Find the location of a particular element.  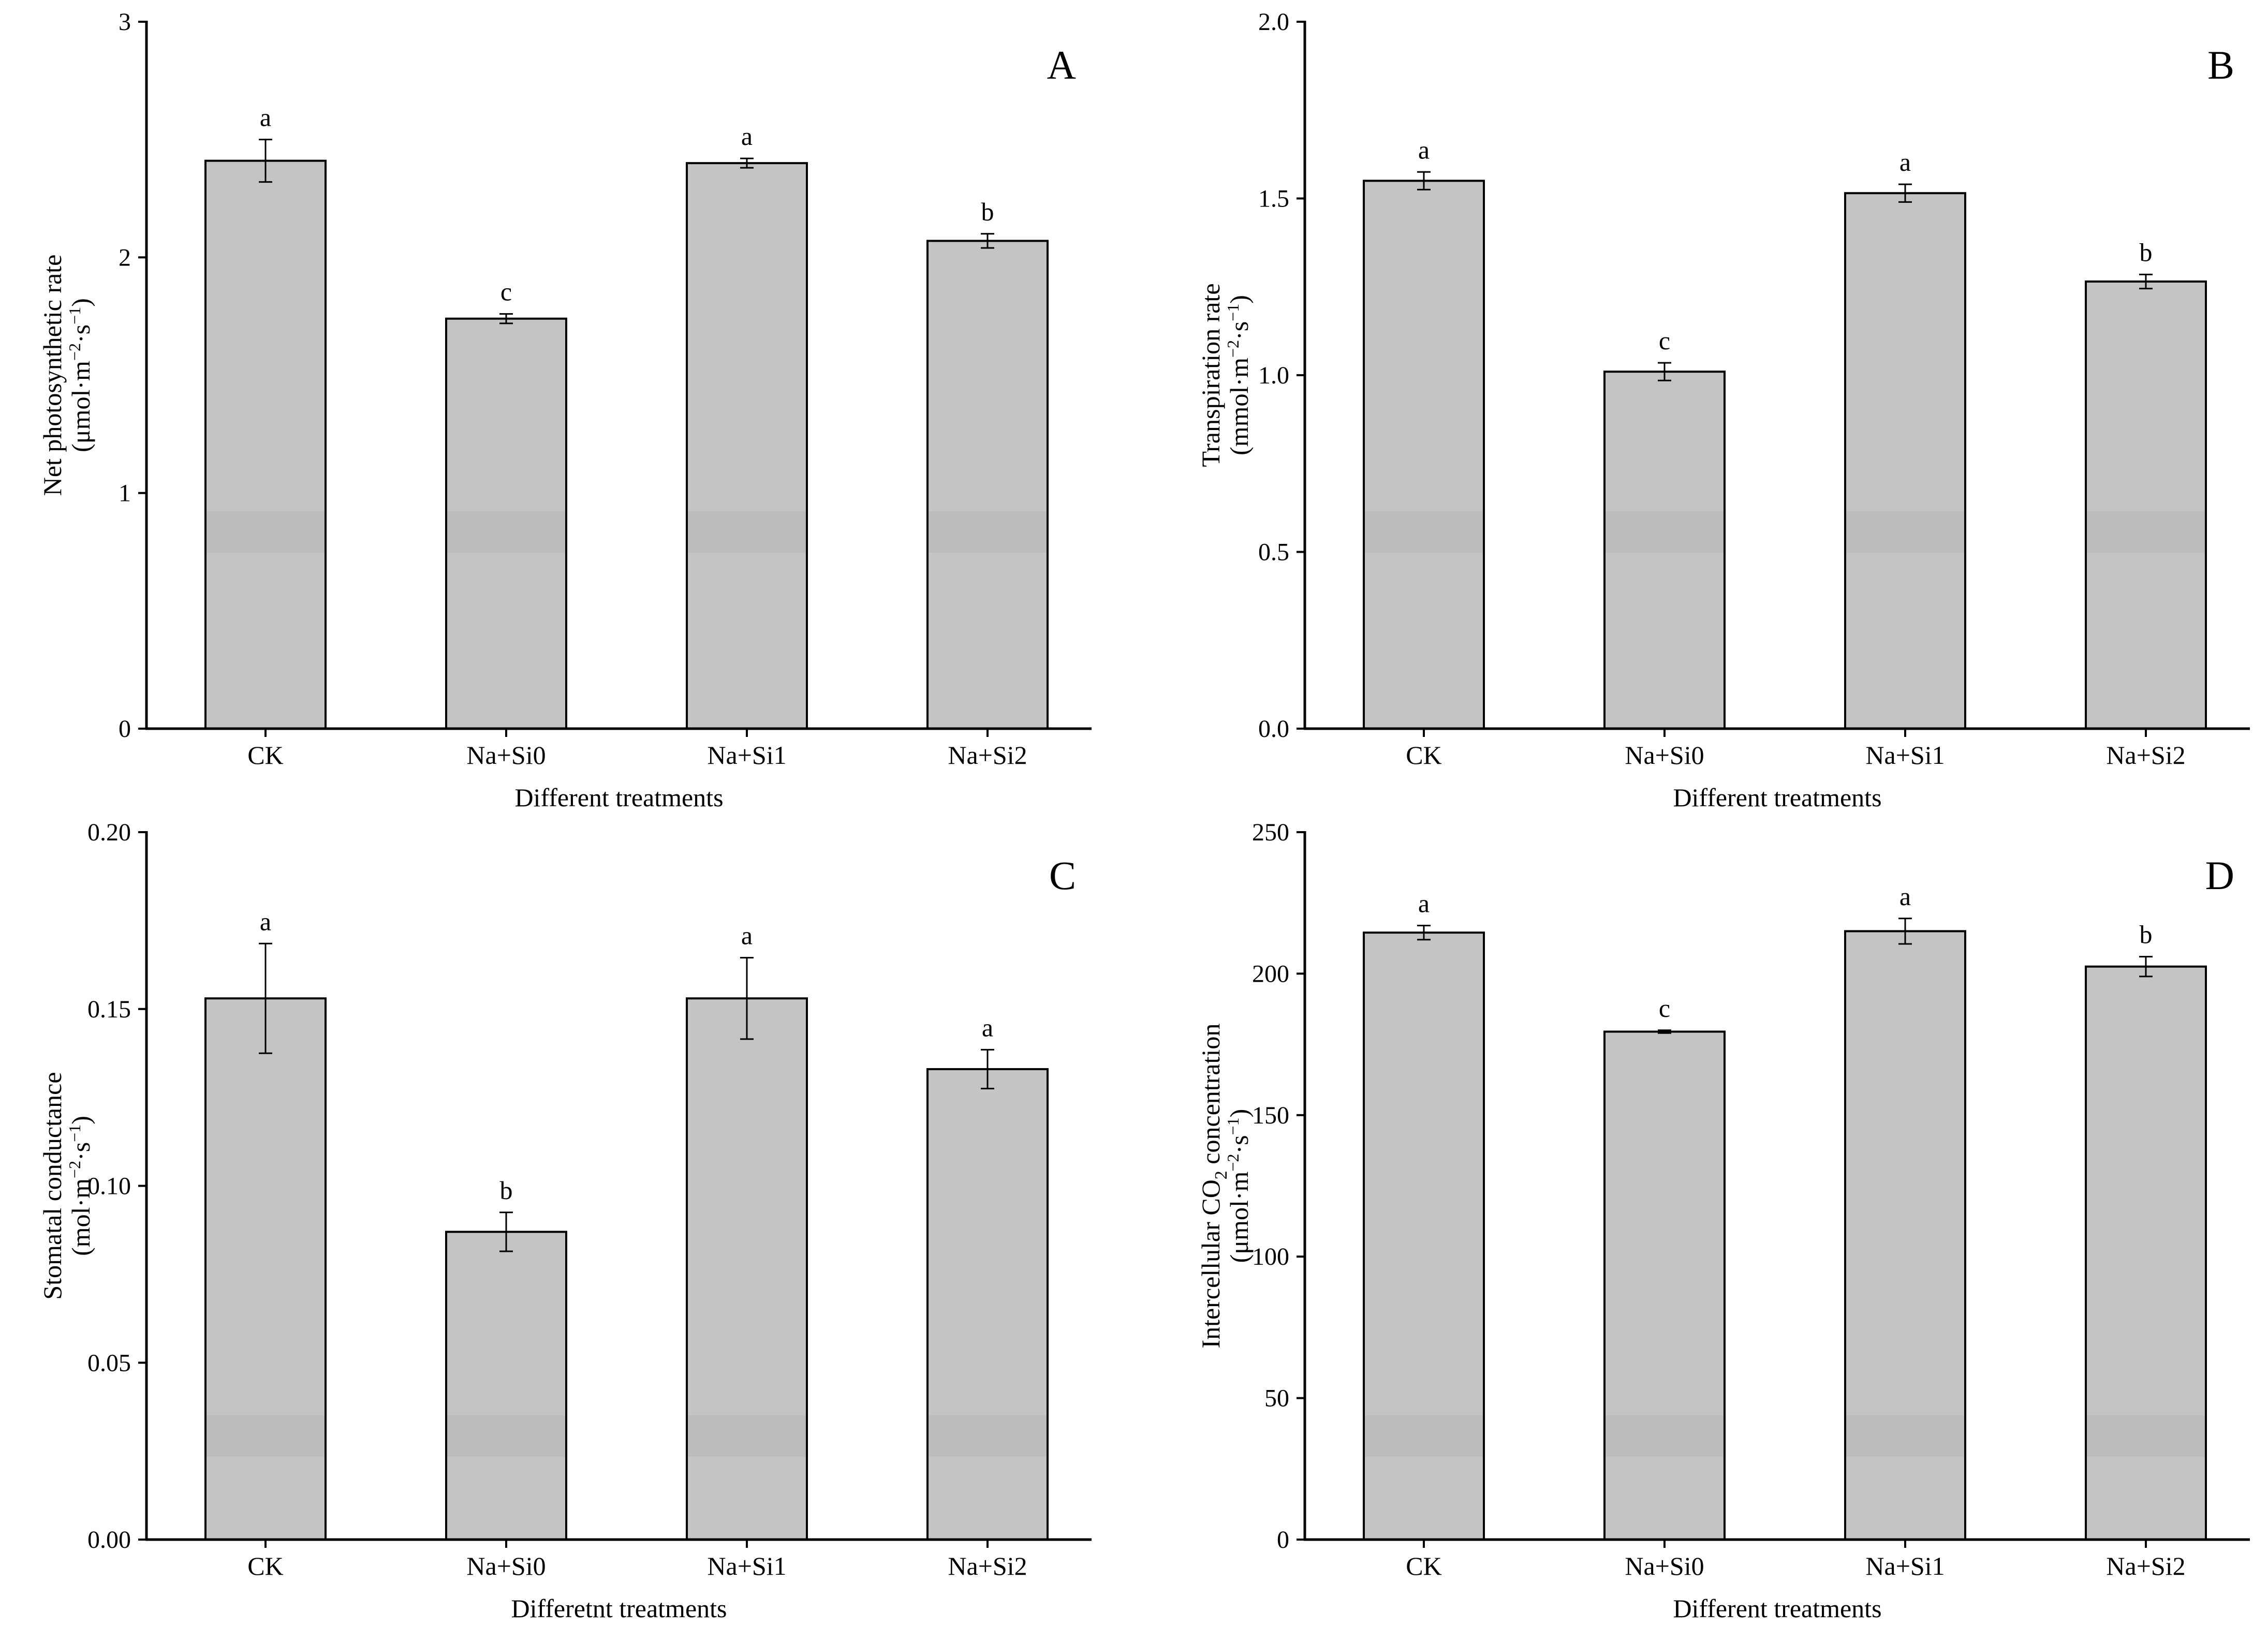

y-tick-label: 200 is located at coordinates (1270, 973).